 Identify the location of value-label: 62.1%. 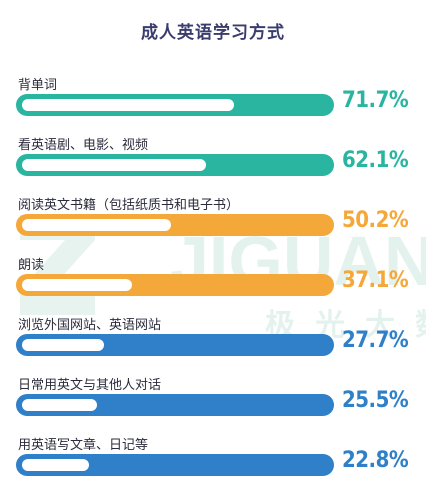
(375, 160).